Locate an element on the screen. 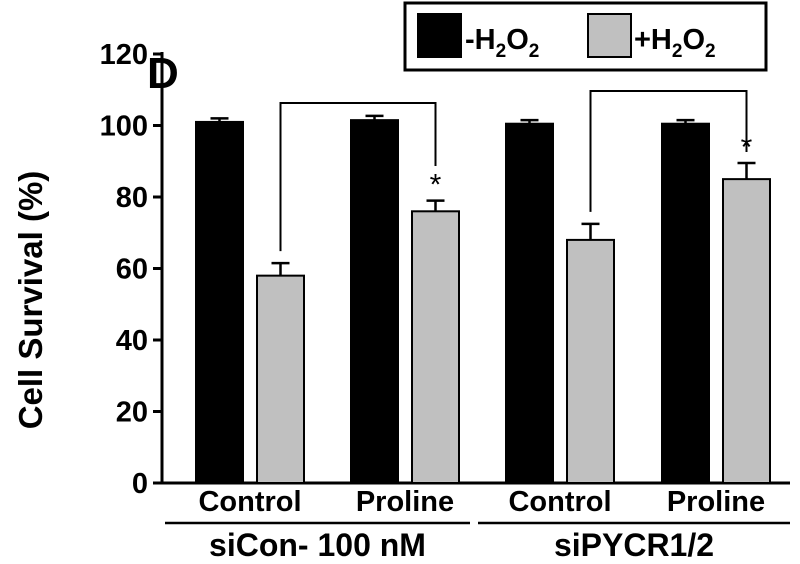  y-tick-label: 100 is located at coordinates (124, 127).